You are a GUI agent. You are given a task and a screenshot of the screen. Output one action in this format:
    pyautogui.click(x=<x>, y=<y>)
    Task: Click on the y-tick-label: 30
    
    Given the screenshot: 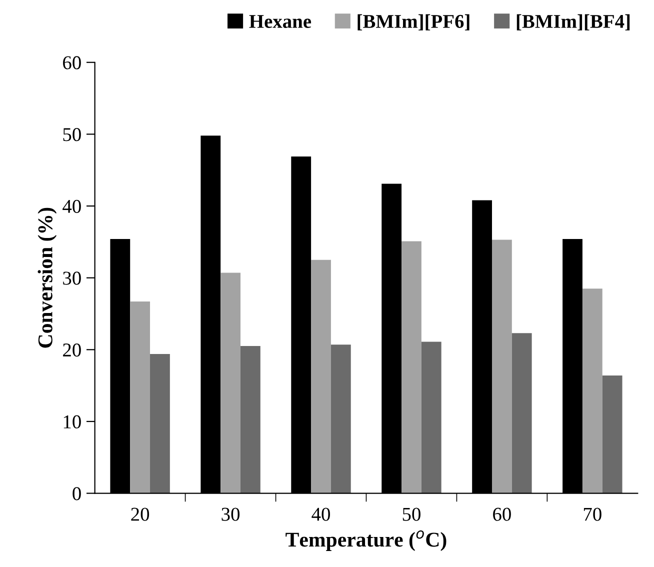 What is the action you would take?
    pyautogui.click(x=72, y=278)
    